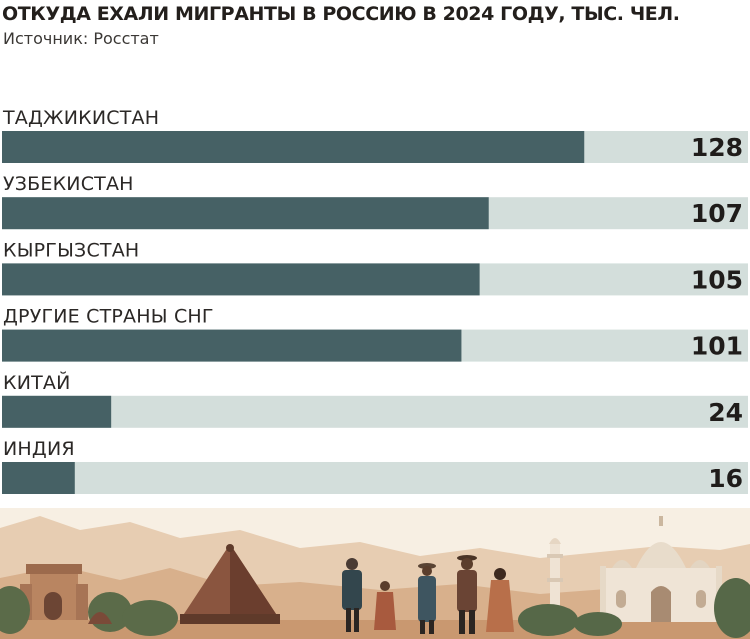  What do you see at coordinates (717, 346) in the screenshot?
I see `value-label: 101` at bounding box center [717, 346].